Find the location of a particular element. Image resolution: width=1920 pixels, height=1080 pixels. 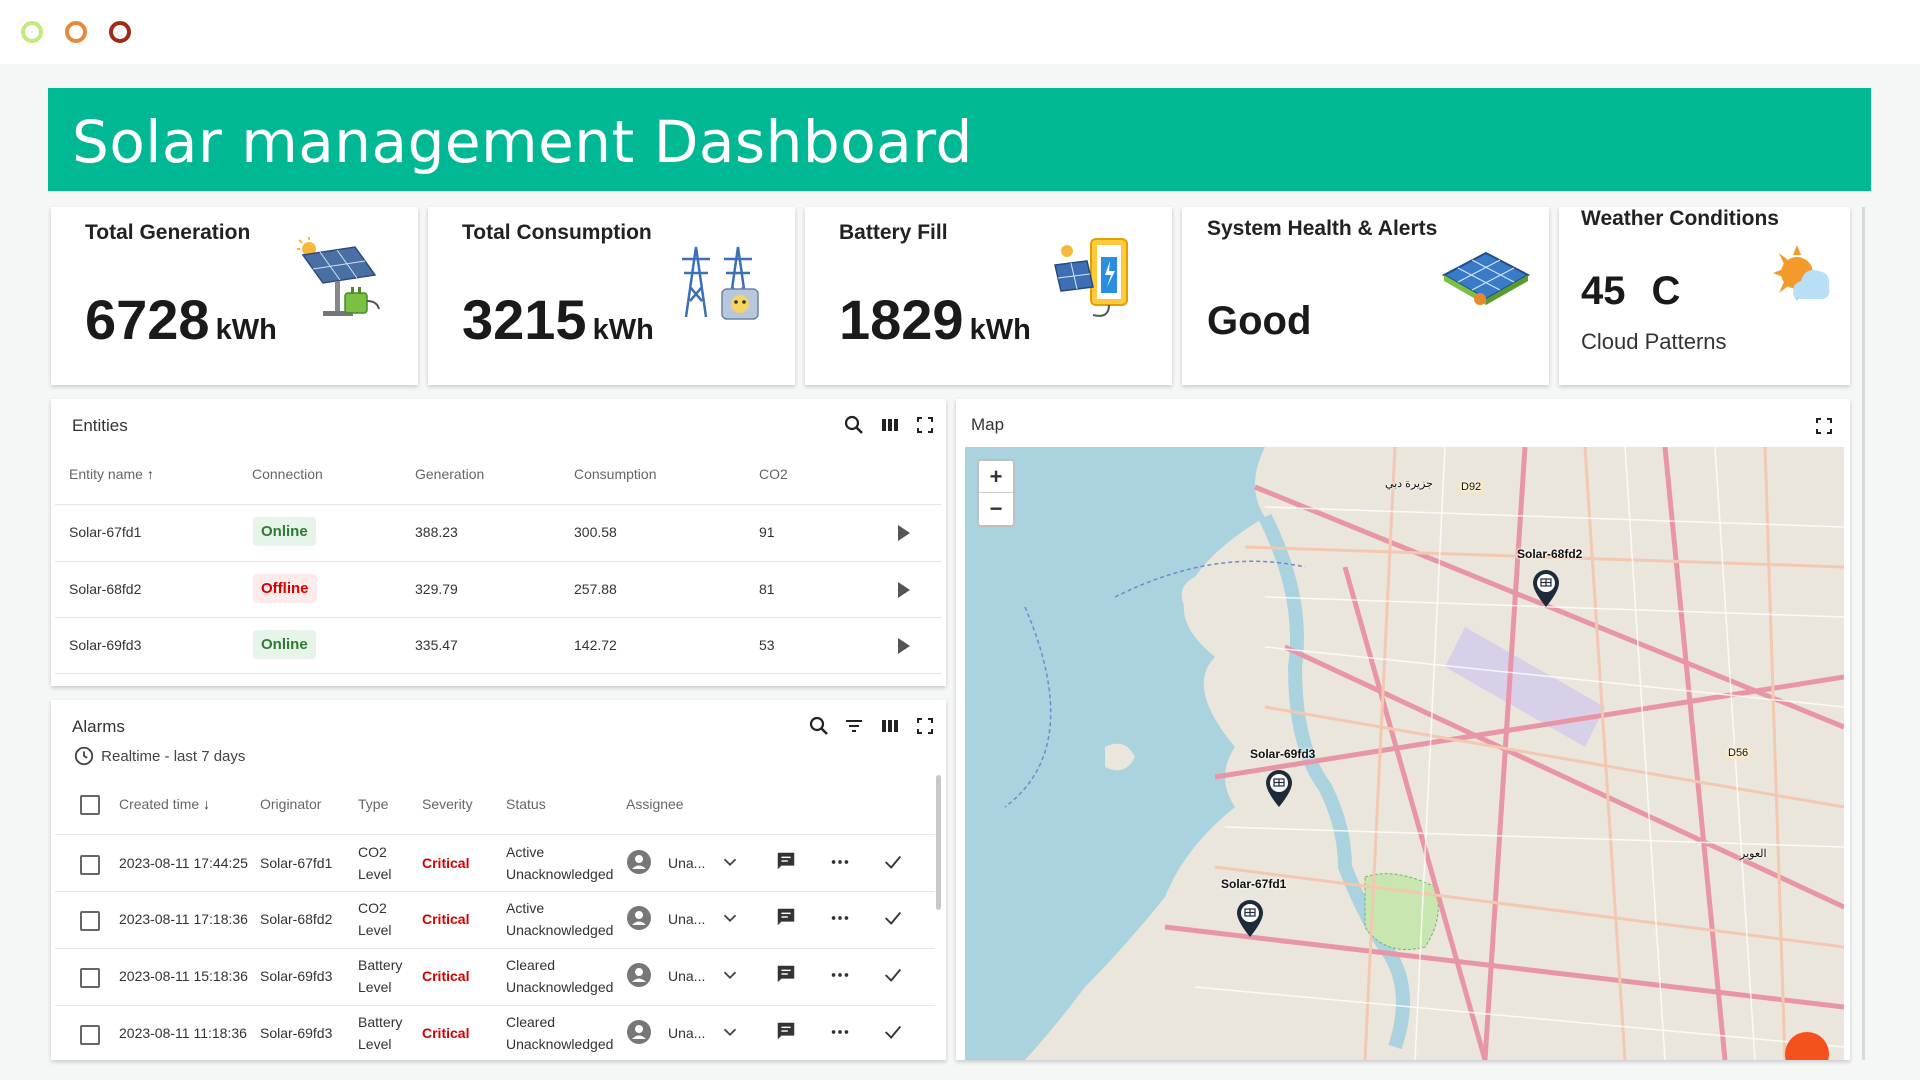

column-header-type: Type is located at coordinates (373, 804).